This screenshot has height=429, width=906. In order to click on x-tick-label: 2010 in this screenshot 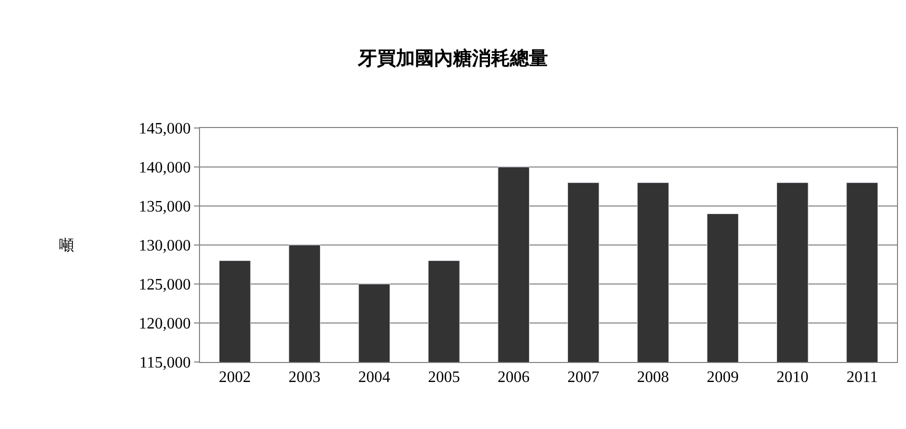, I will do `click(792, 377)`.